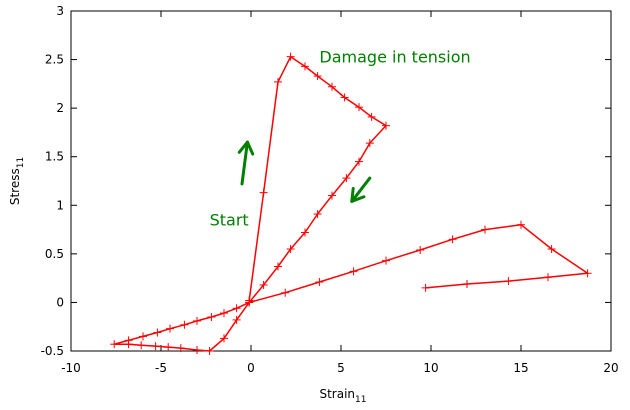  Describe the element at coordinates (71, 368) in the screenshot. I see `x-tick-label: -10` at that location.